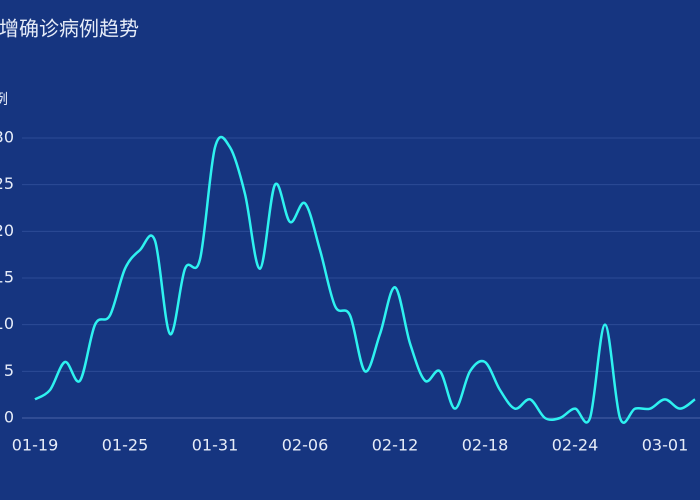  I want to click on chart-title: 新增确诊病例趋势, so click(69, 29).